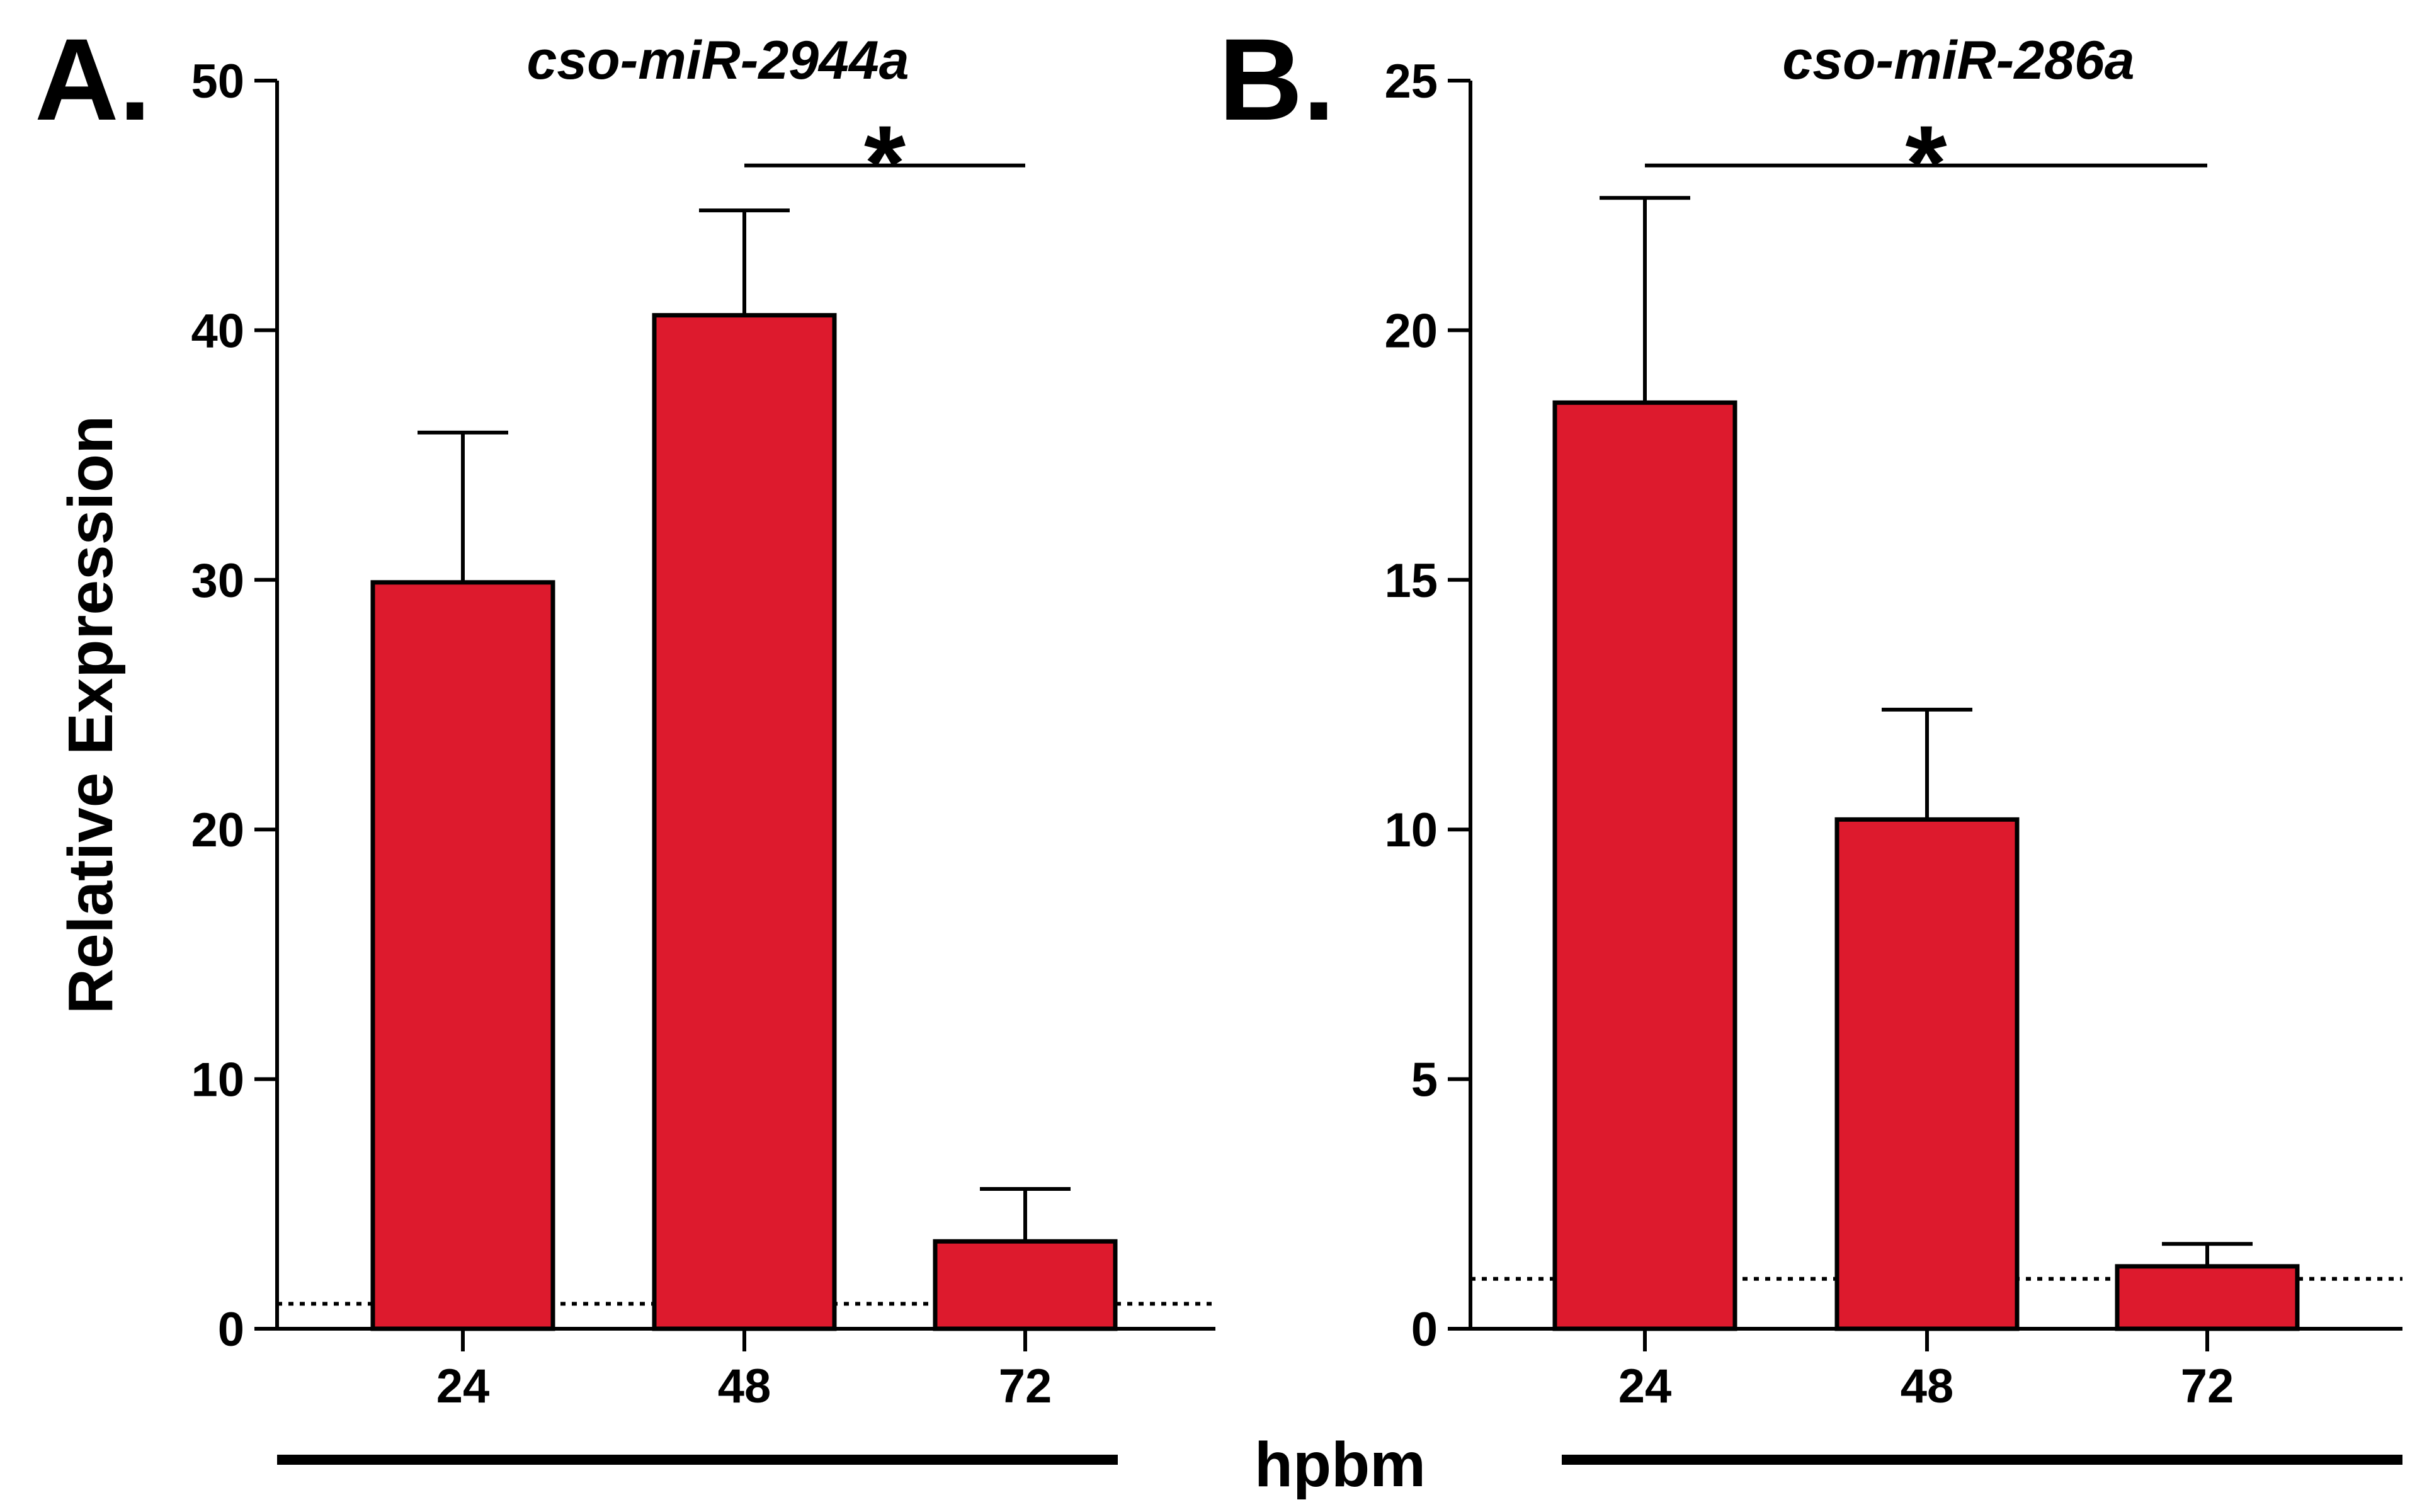 The image size is (2422, 1512). Describe the element at coordinates (93, 80) in the screenshot. I see `panel-label: A.` at that location.